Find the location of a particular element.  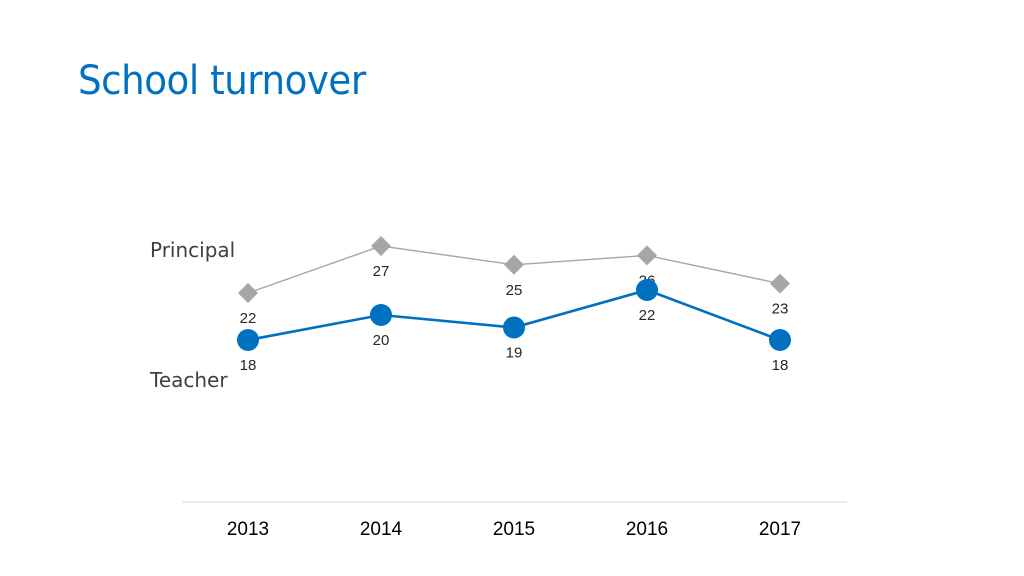

data-label-teacher-2013: 18 is located at coordinates (248, 365).